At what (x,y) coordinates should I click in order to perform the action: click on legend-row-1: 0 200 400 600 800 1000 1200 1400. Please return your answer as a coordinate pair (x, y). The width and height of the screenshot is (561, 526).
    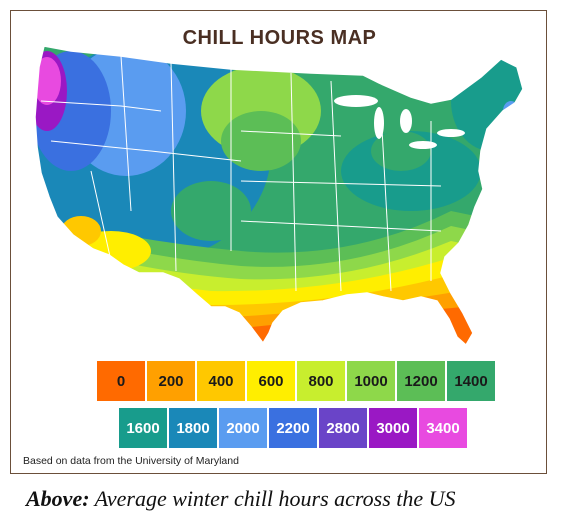
    Looking at the image, I should click on (296, 381).